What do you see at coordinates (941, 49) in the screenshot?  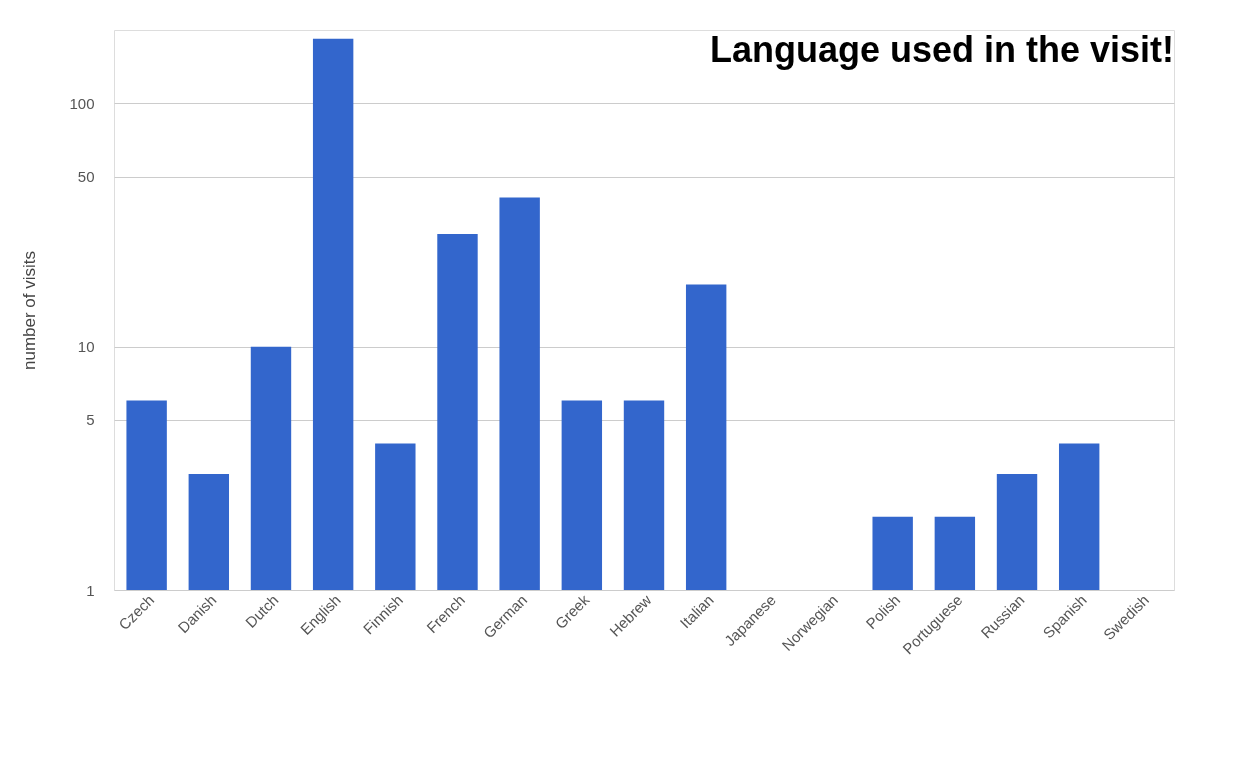 I see `chart-title: Language used in the visit!` at bounding box center [941, 49].